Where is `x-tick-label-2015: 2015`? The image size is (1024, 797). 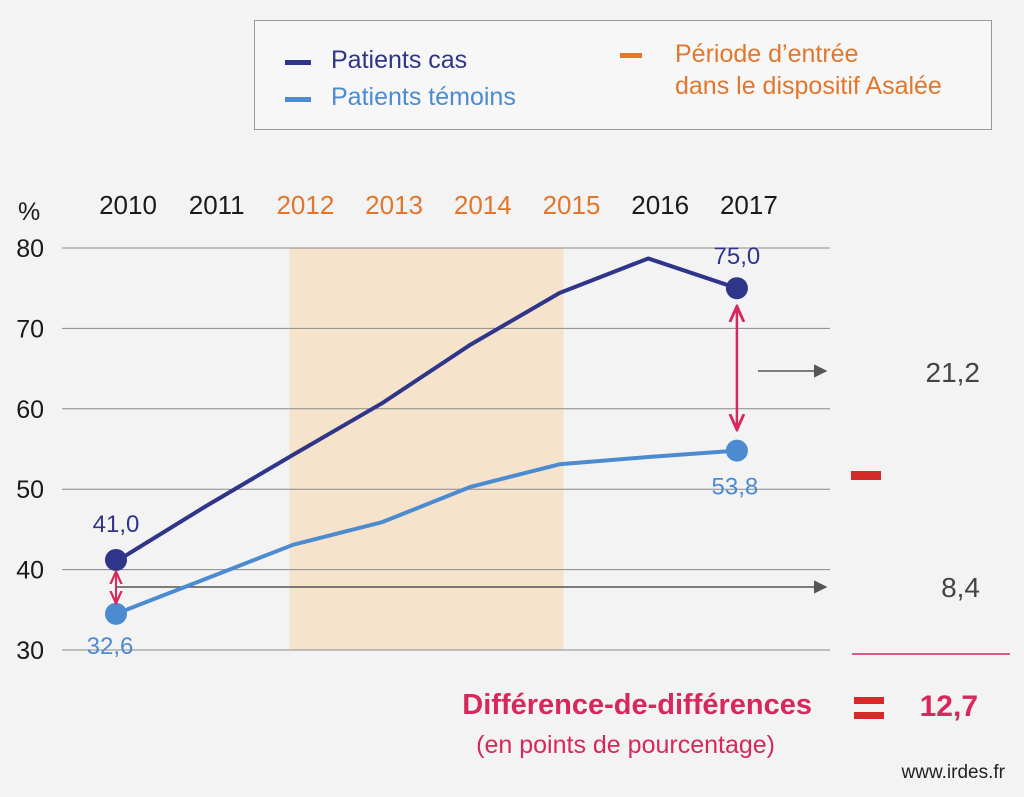 x-tick-label-2015: 2015 is located at coordinates (572, 205).